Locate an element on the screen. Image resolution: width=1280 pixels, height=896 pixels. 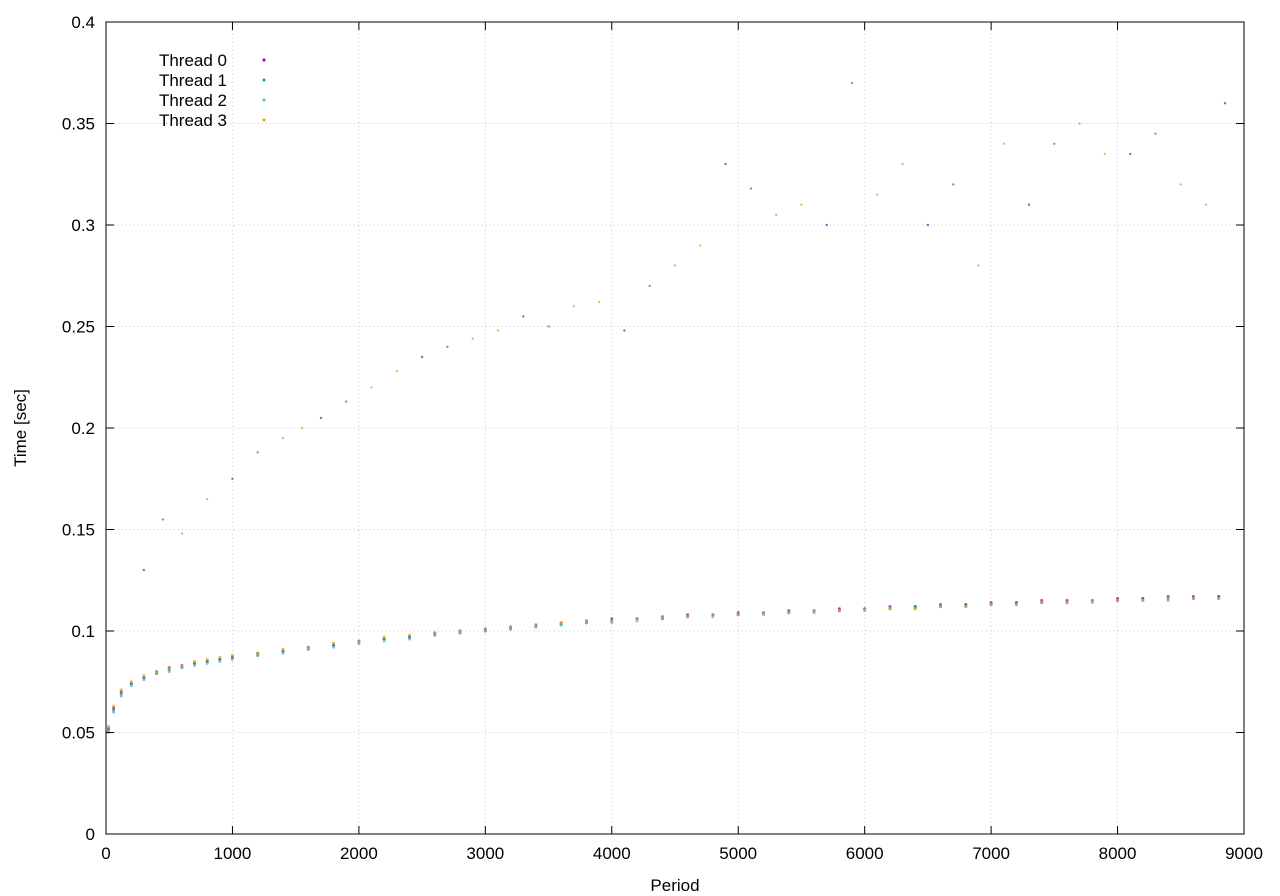
y-tick-label: 0.35 is located at coordinates (78, 124).